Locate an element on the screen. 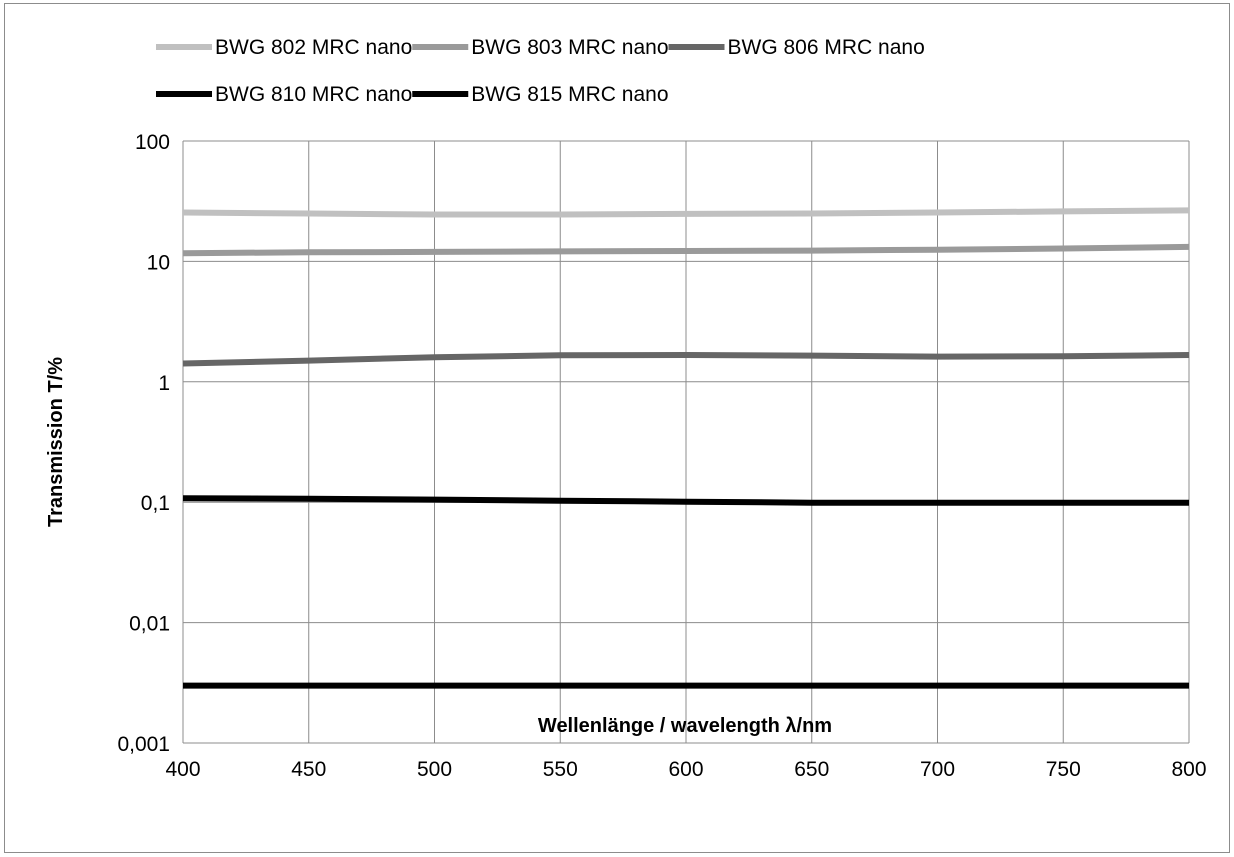  x-tick-label: 500 is located at coordinates (434, 769).